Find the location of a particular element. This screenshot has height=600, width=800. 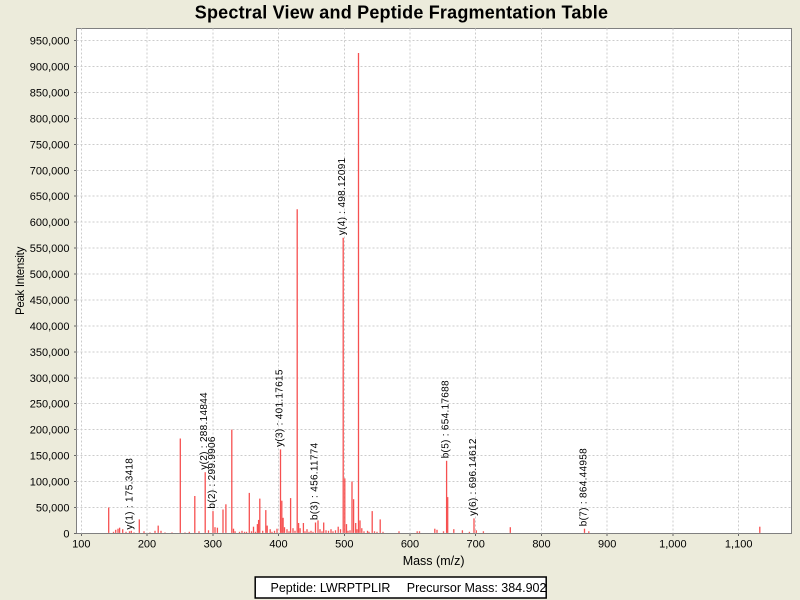

svg-text: Peptide: LWRPTPLIR is located at coordinates (331, 588).